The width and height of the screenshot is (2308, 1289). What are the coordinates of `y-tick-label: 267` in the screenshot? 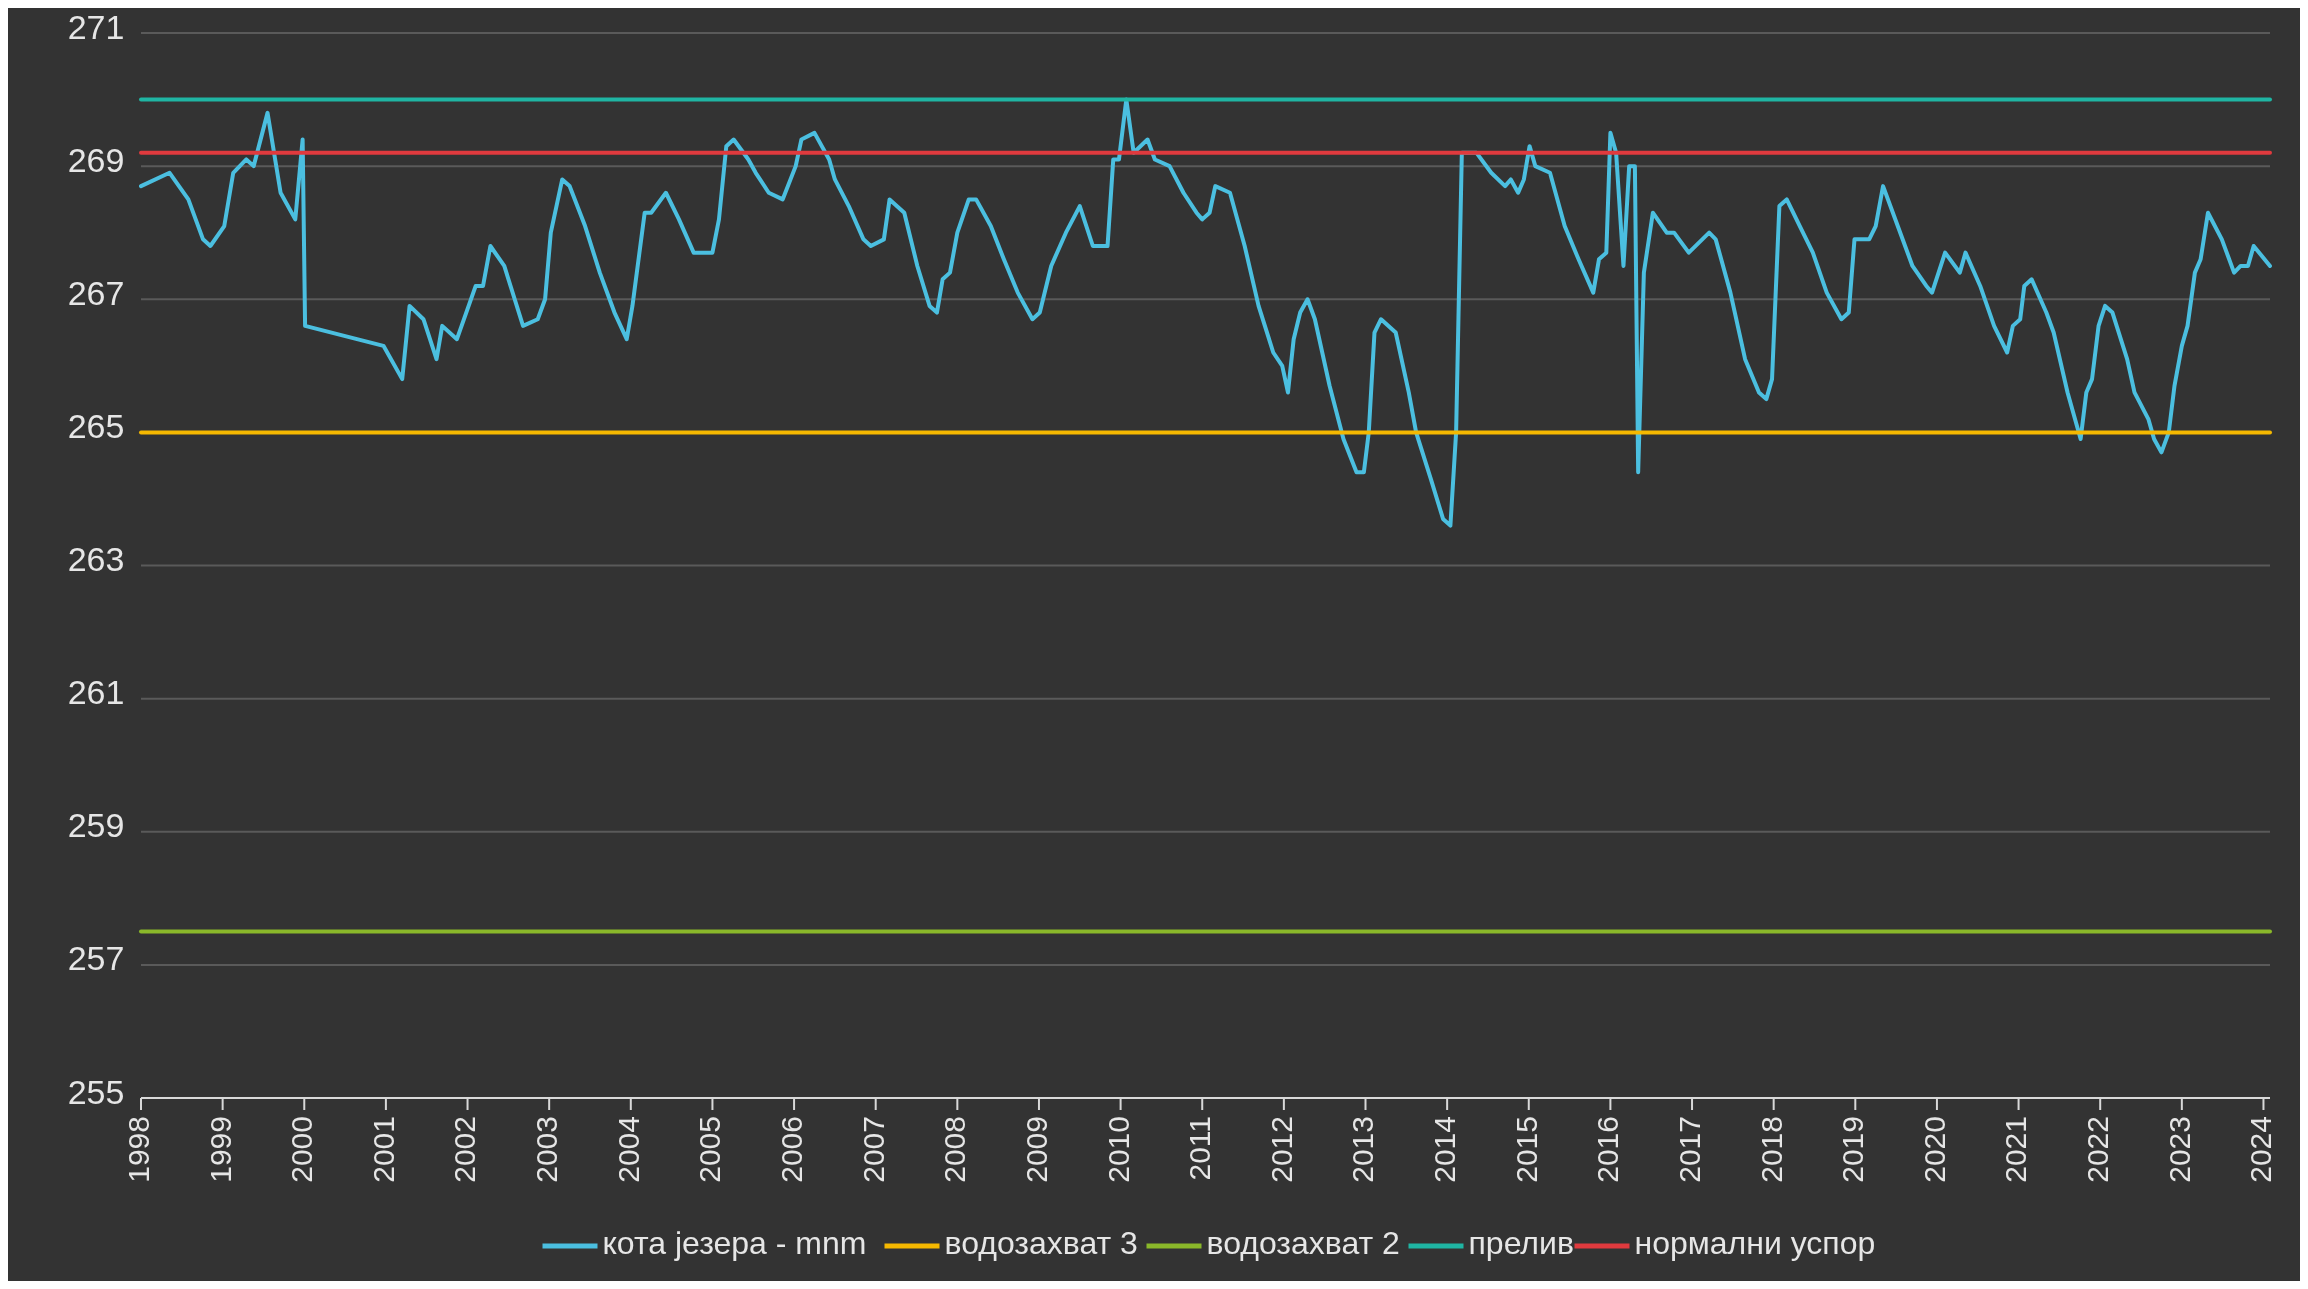 It's located at (96, 292).